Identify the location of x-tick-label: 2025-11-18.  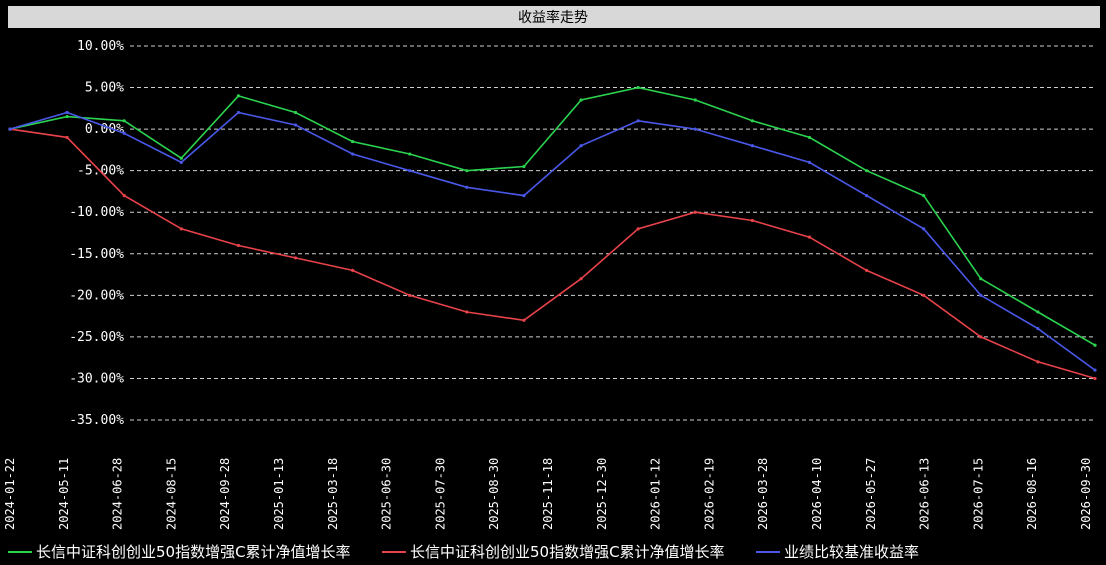
(548, 494).